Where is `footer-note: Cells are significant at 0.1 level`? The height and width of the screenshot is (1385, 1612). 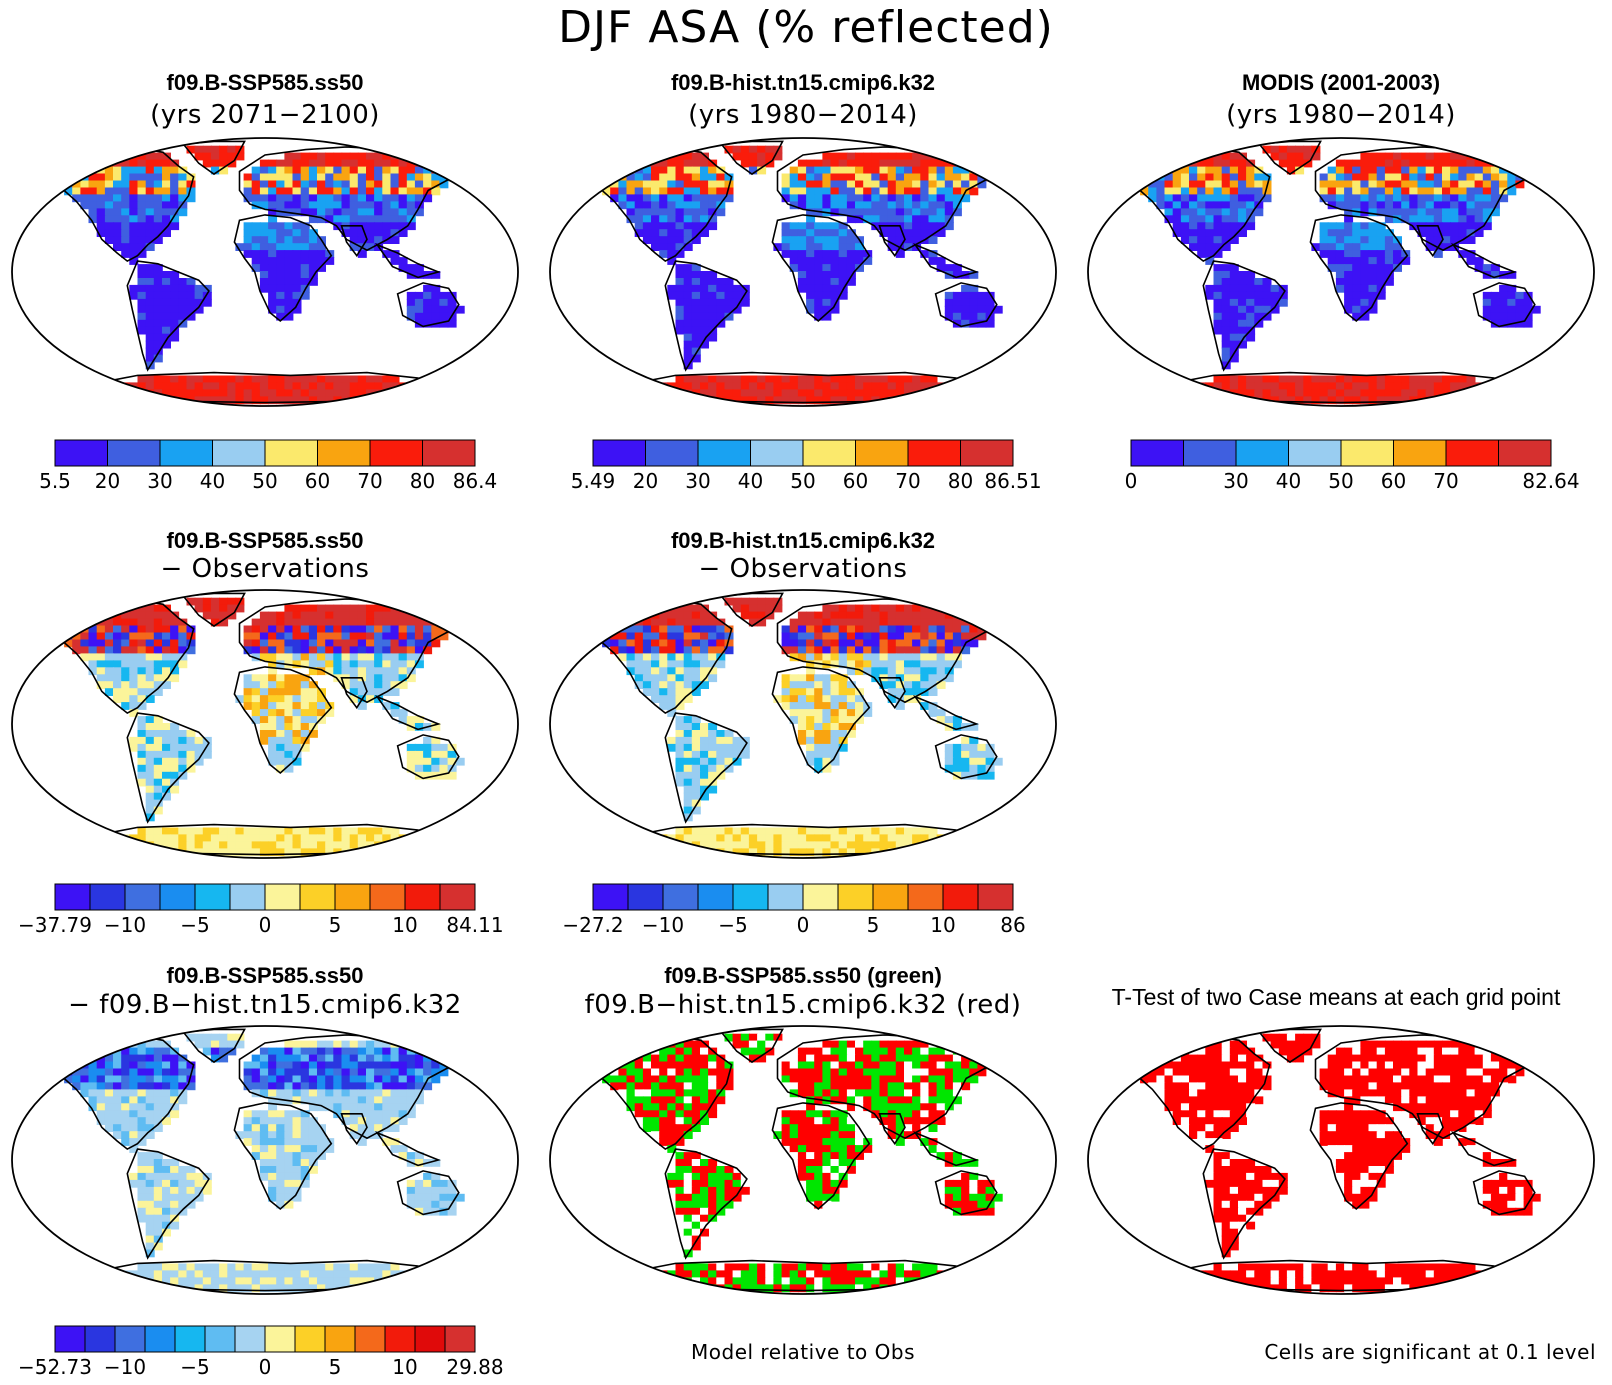 footer-note: Cells are significant at 0.1 level is located at coordinates (1341, 1352).